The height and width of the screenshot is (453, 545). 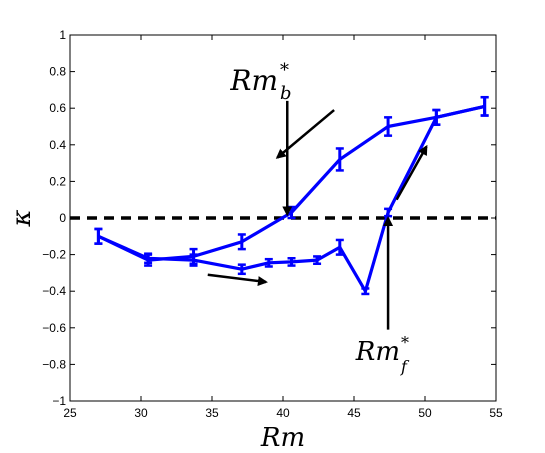 What do you see at coordinates (22, 218) in the screenshot?
I see `y-axis-label: κ` at bounding box center [22, 218].